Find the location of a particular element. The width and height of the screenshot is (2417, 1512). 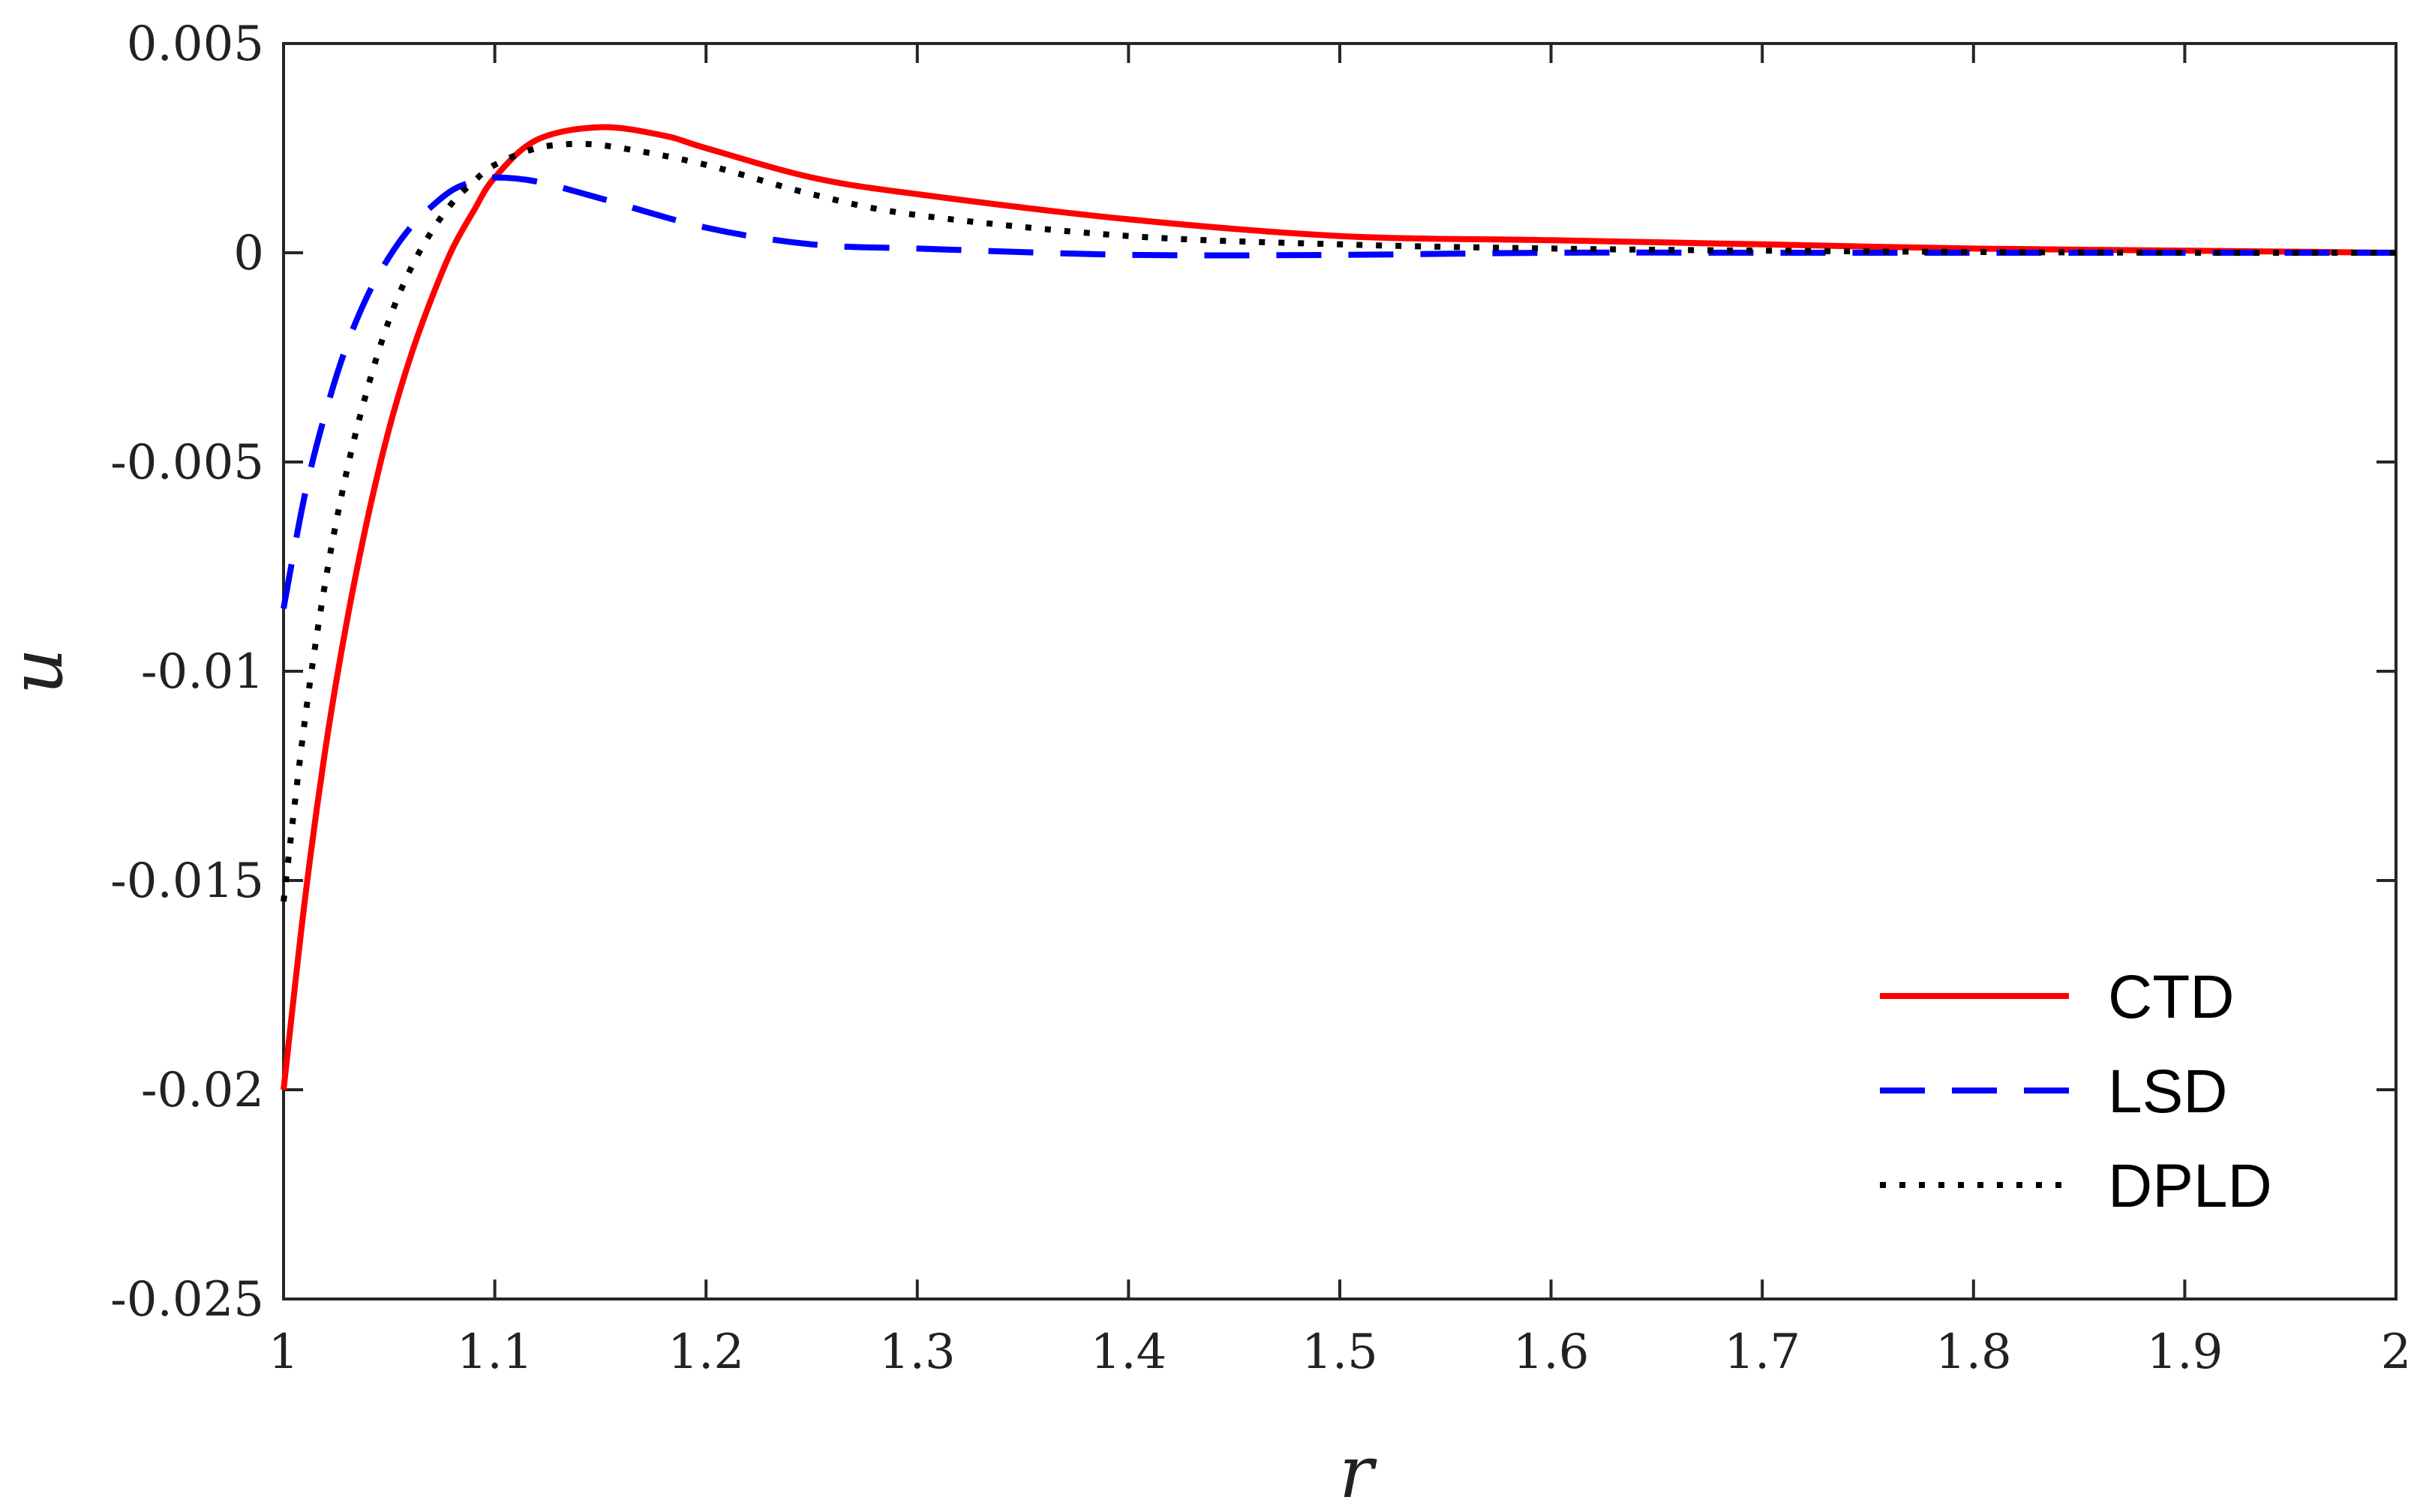

legend-label-ctd: CTD is located at coordinates (2171, 997).